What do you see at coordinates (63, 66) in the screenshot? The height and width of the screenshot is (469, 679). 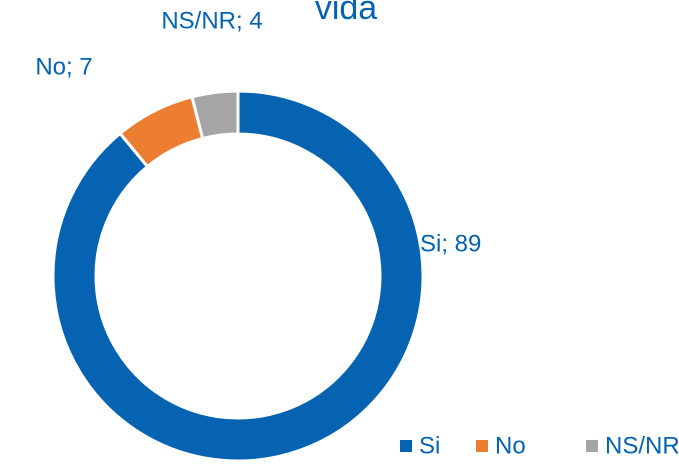 I see `data-label: No; 7` at bounding box center [63, 66].